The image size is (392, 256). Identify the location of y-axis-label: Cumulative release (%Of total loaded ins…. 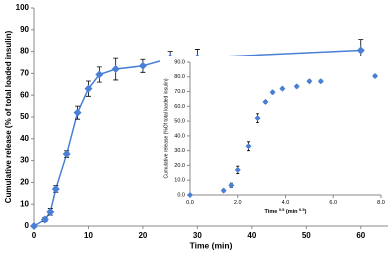
(166, 128).